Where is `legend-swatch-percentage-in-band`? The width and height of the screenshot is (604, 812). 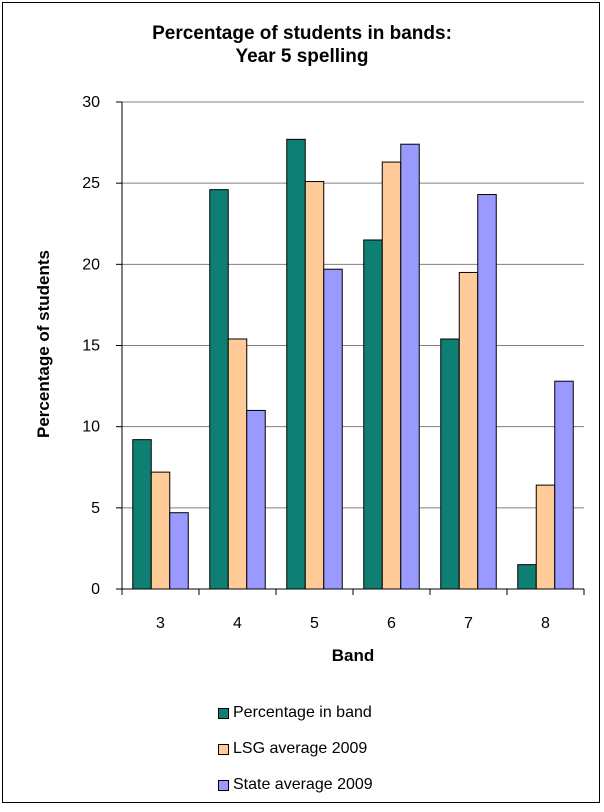
legend-swatch-percentage-in-band is located at coordinates (223, 713).